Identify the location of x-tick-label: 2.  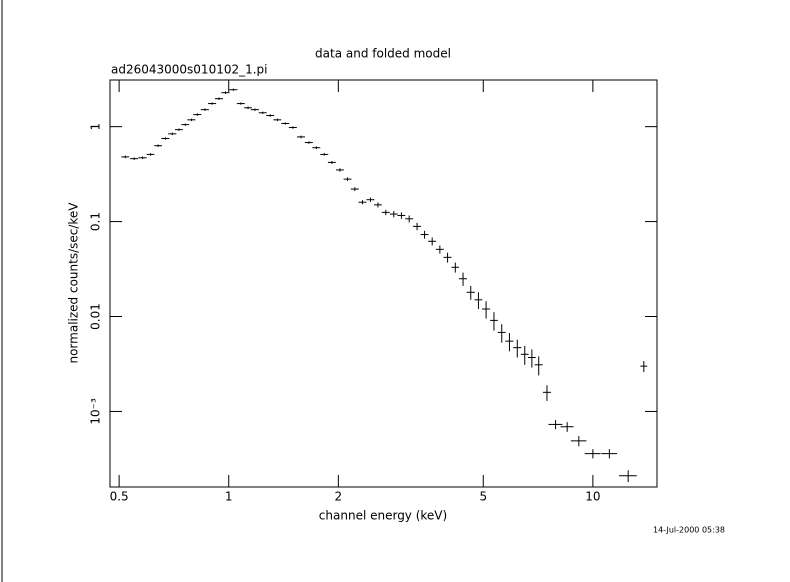
(339, 497).